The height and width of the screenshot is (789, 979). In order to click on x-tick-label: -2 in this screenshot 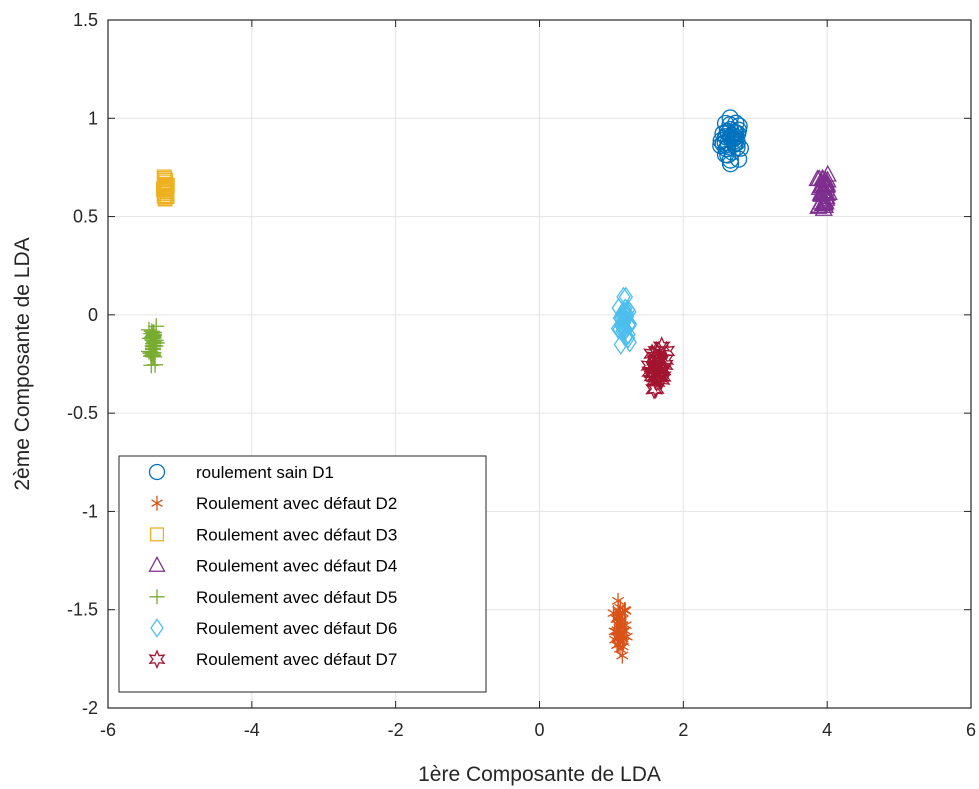, I will do `click(396, 730)`.